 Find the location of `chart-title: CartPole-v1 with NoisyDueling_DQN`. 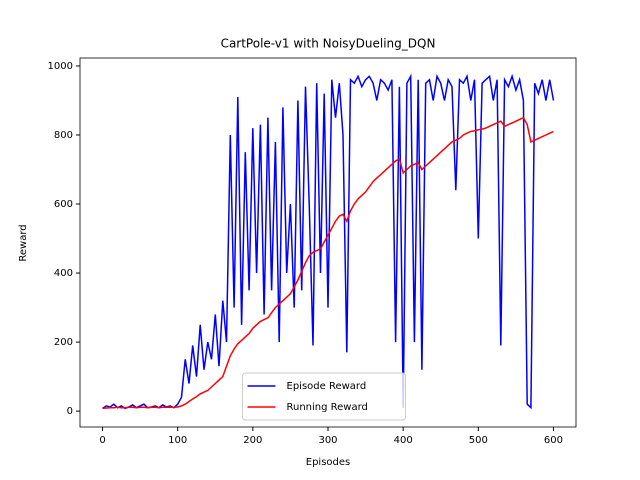

chart-title: CartPole-v1 with NoisyDueling_DQN is located at coordinates (328, 44).